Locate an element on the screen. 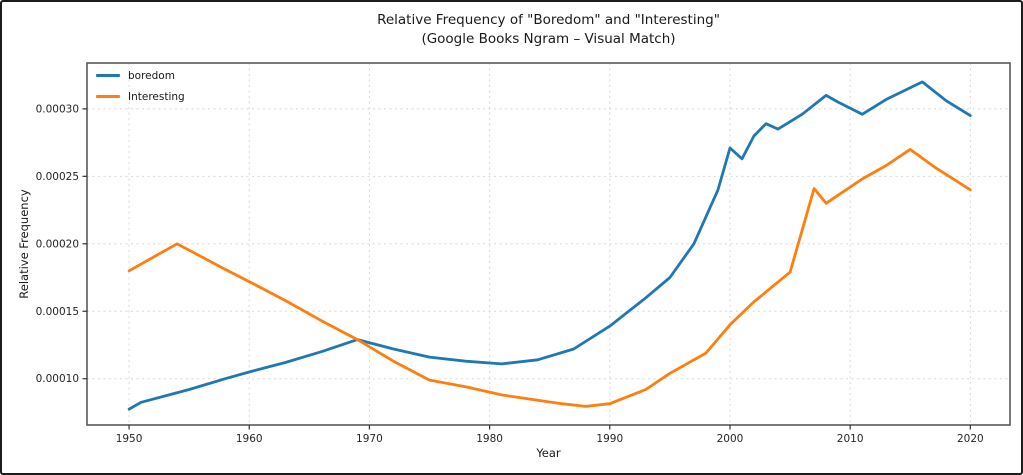 The image size is (1023, 475). legend-line-swatch-boredom is located at coordinates (108, 75).